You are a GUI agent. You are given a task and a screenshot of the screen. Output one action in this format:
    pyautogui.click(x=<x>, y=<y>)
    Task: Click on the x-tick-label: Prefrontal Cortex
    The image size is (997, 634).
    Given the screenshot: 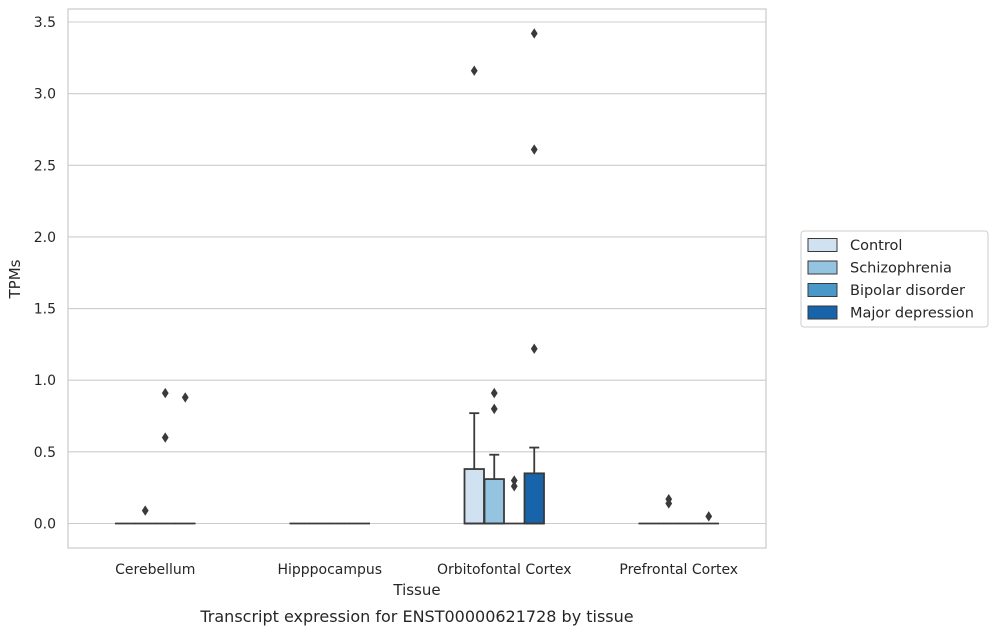 What is the action you would take?
    pyautogui.click(x=678, y=570)
    